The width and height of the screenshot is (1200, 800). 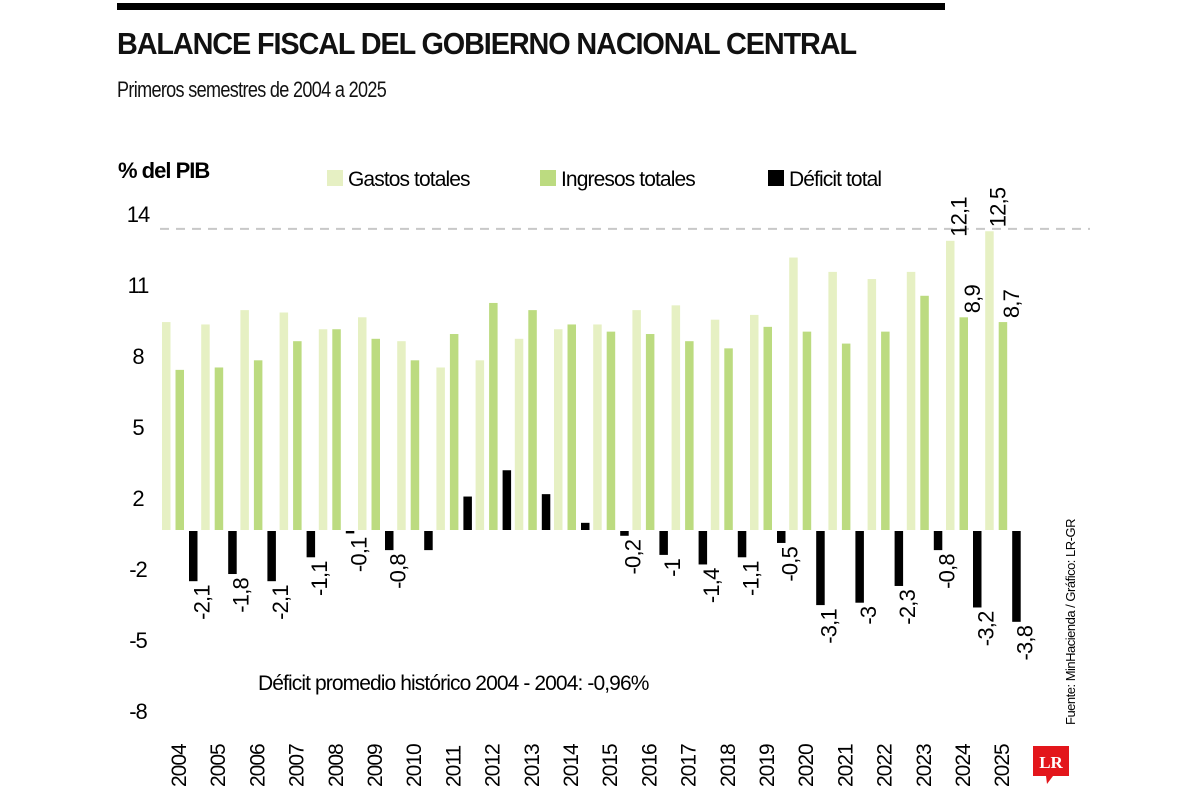 What do you see at coordinates (829, 626) in the screenshot?
I see `data-label-deficit-2020: -3,1` at bounding box center [829, 626].